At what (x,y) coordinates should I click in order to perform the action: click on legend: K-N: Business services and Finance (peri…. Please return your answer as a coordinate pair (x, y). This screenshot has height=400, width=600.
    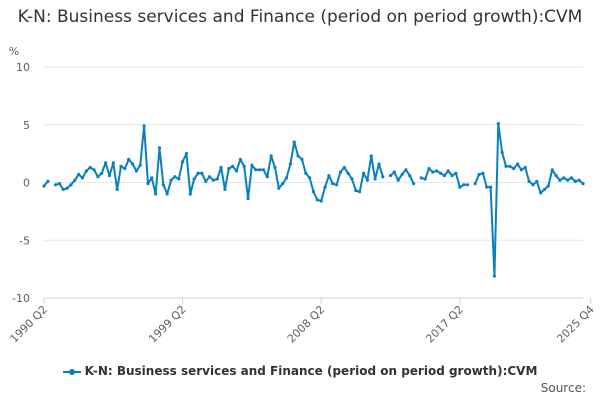
    Looking at the image, I should click on (300, 371).